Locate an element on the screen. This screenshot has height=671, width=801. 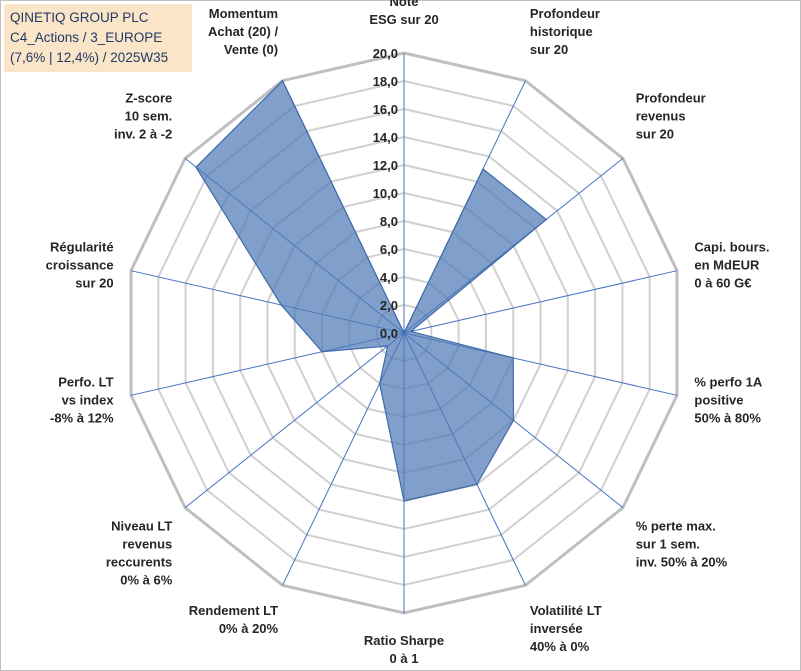
axis-label: % perte max. sur 1 sem. inv. 50% à 20% is located at coordinates (682, 544).